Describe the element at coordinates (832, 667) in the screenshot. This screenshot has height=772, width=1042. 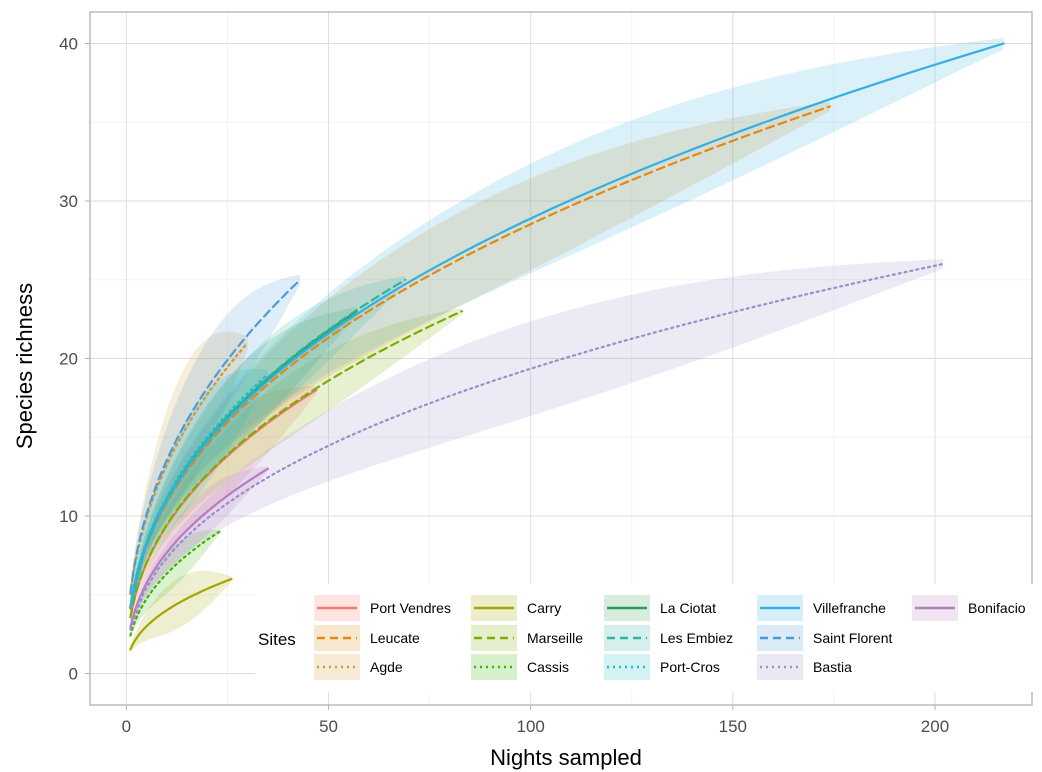
I see `legend-label-bastia: Bastia` at that location.